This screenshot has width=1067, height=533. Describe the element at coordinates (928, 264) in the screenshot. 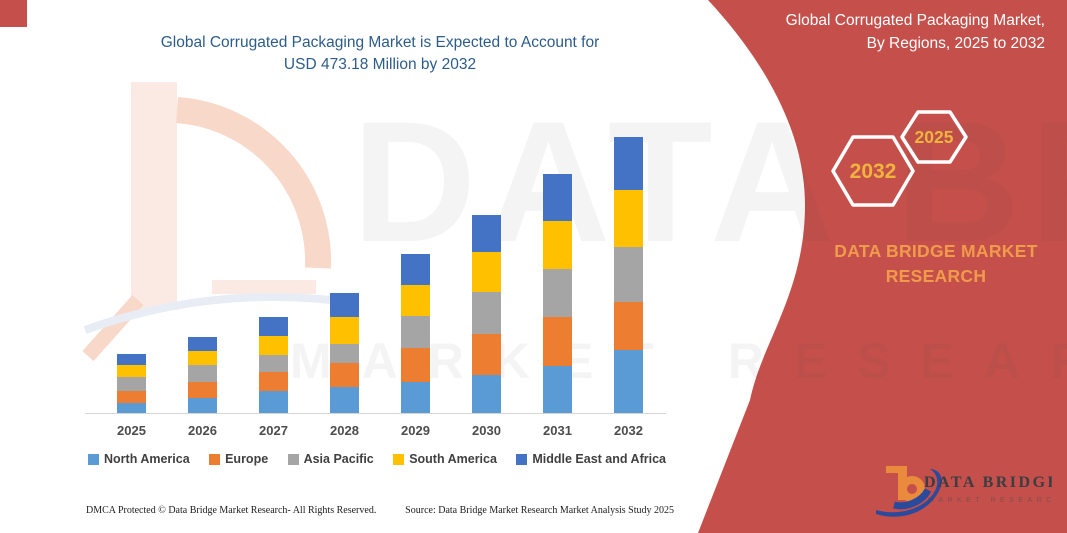

I see `brand-text: DATA BRIDGE MARKET RESEARCH` at that location.